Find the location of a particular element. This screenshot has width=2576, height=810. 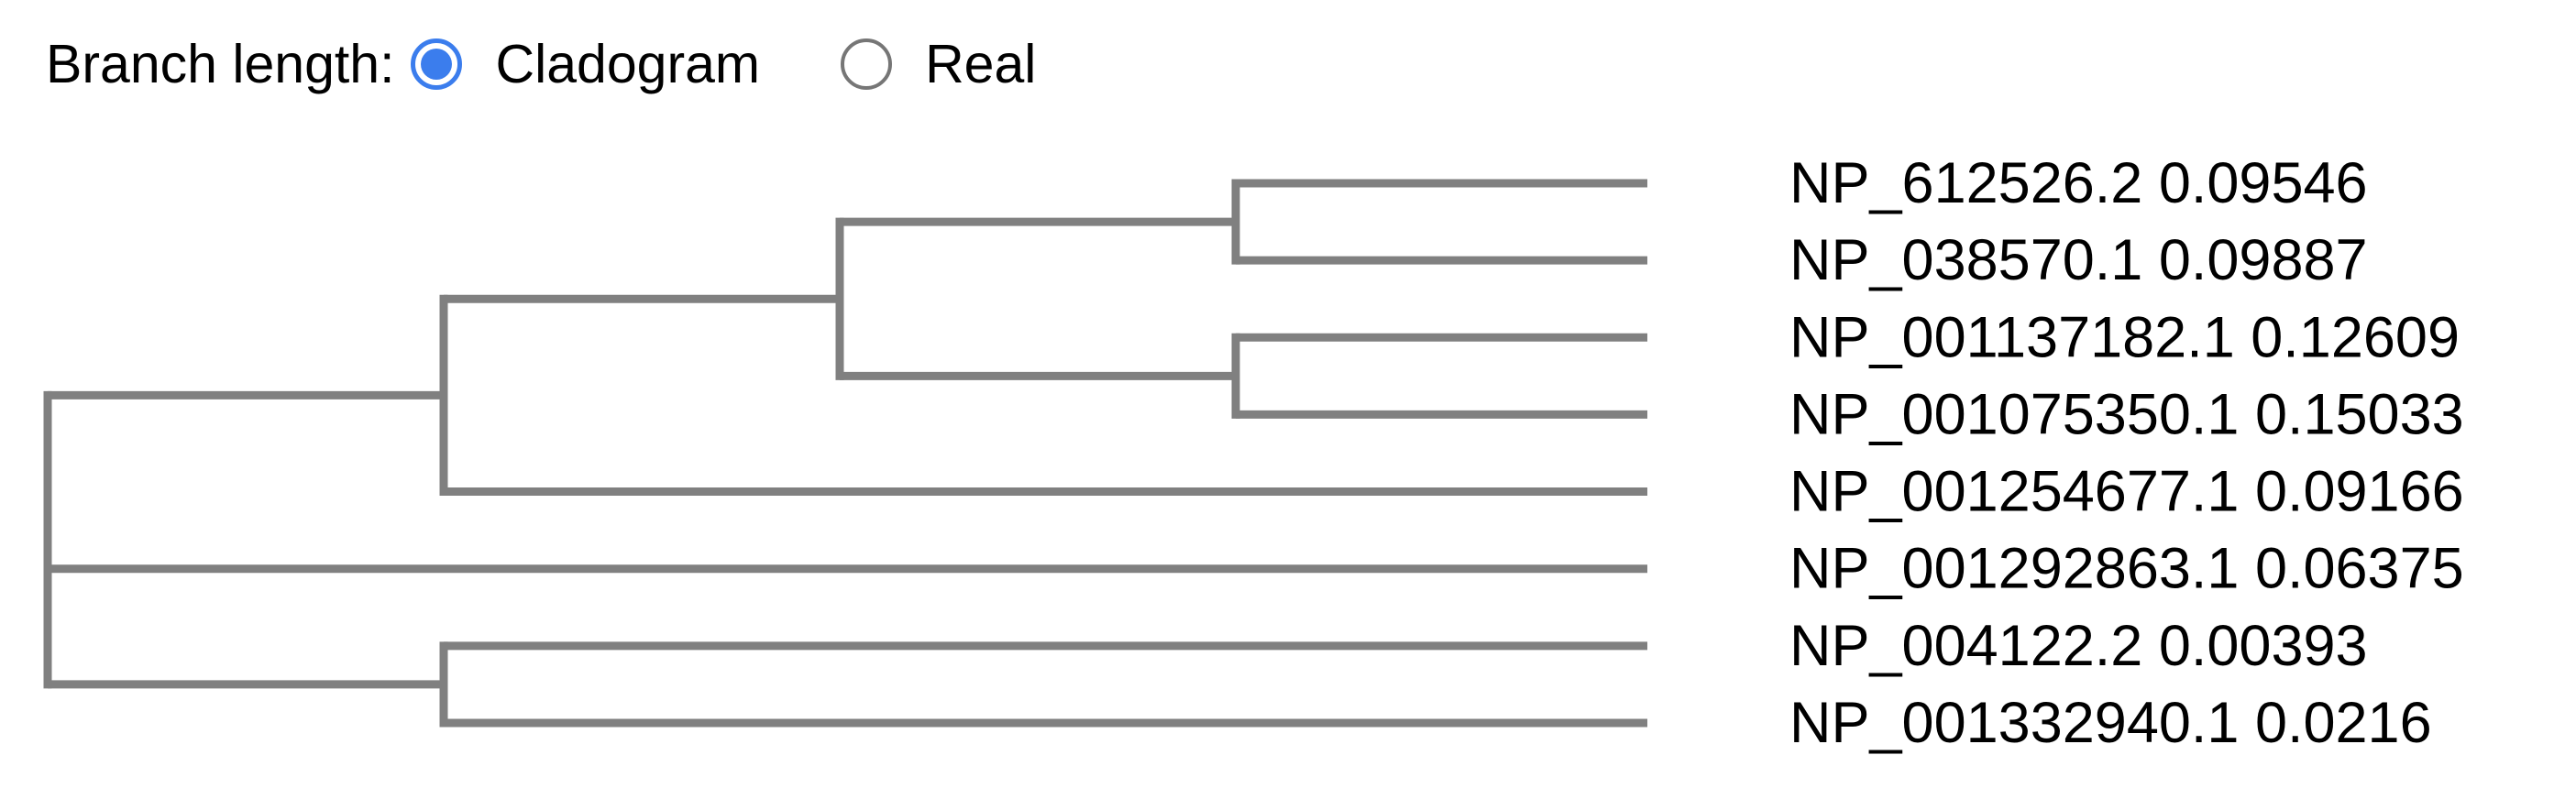

cladogram-radio is located at coordinates (437, 64).